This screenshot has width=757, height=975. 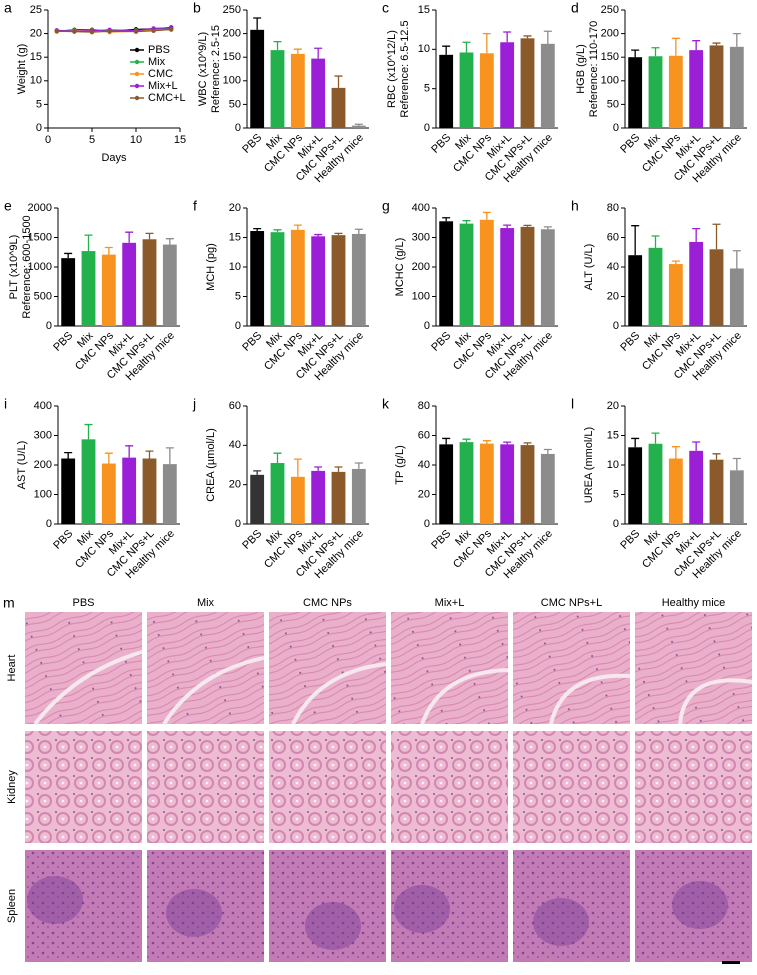 I want to click on column-label: CMC NPs+L, so click(x=571, y=603).